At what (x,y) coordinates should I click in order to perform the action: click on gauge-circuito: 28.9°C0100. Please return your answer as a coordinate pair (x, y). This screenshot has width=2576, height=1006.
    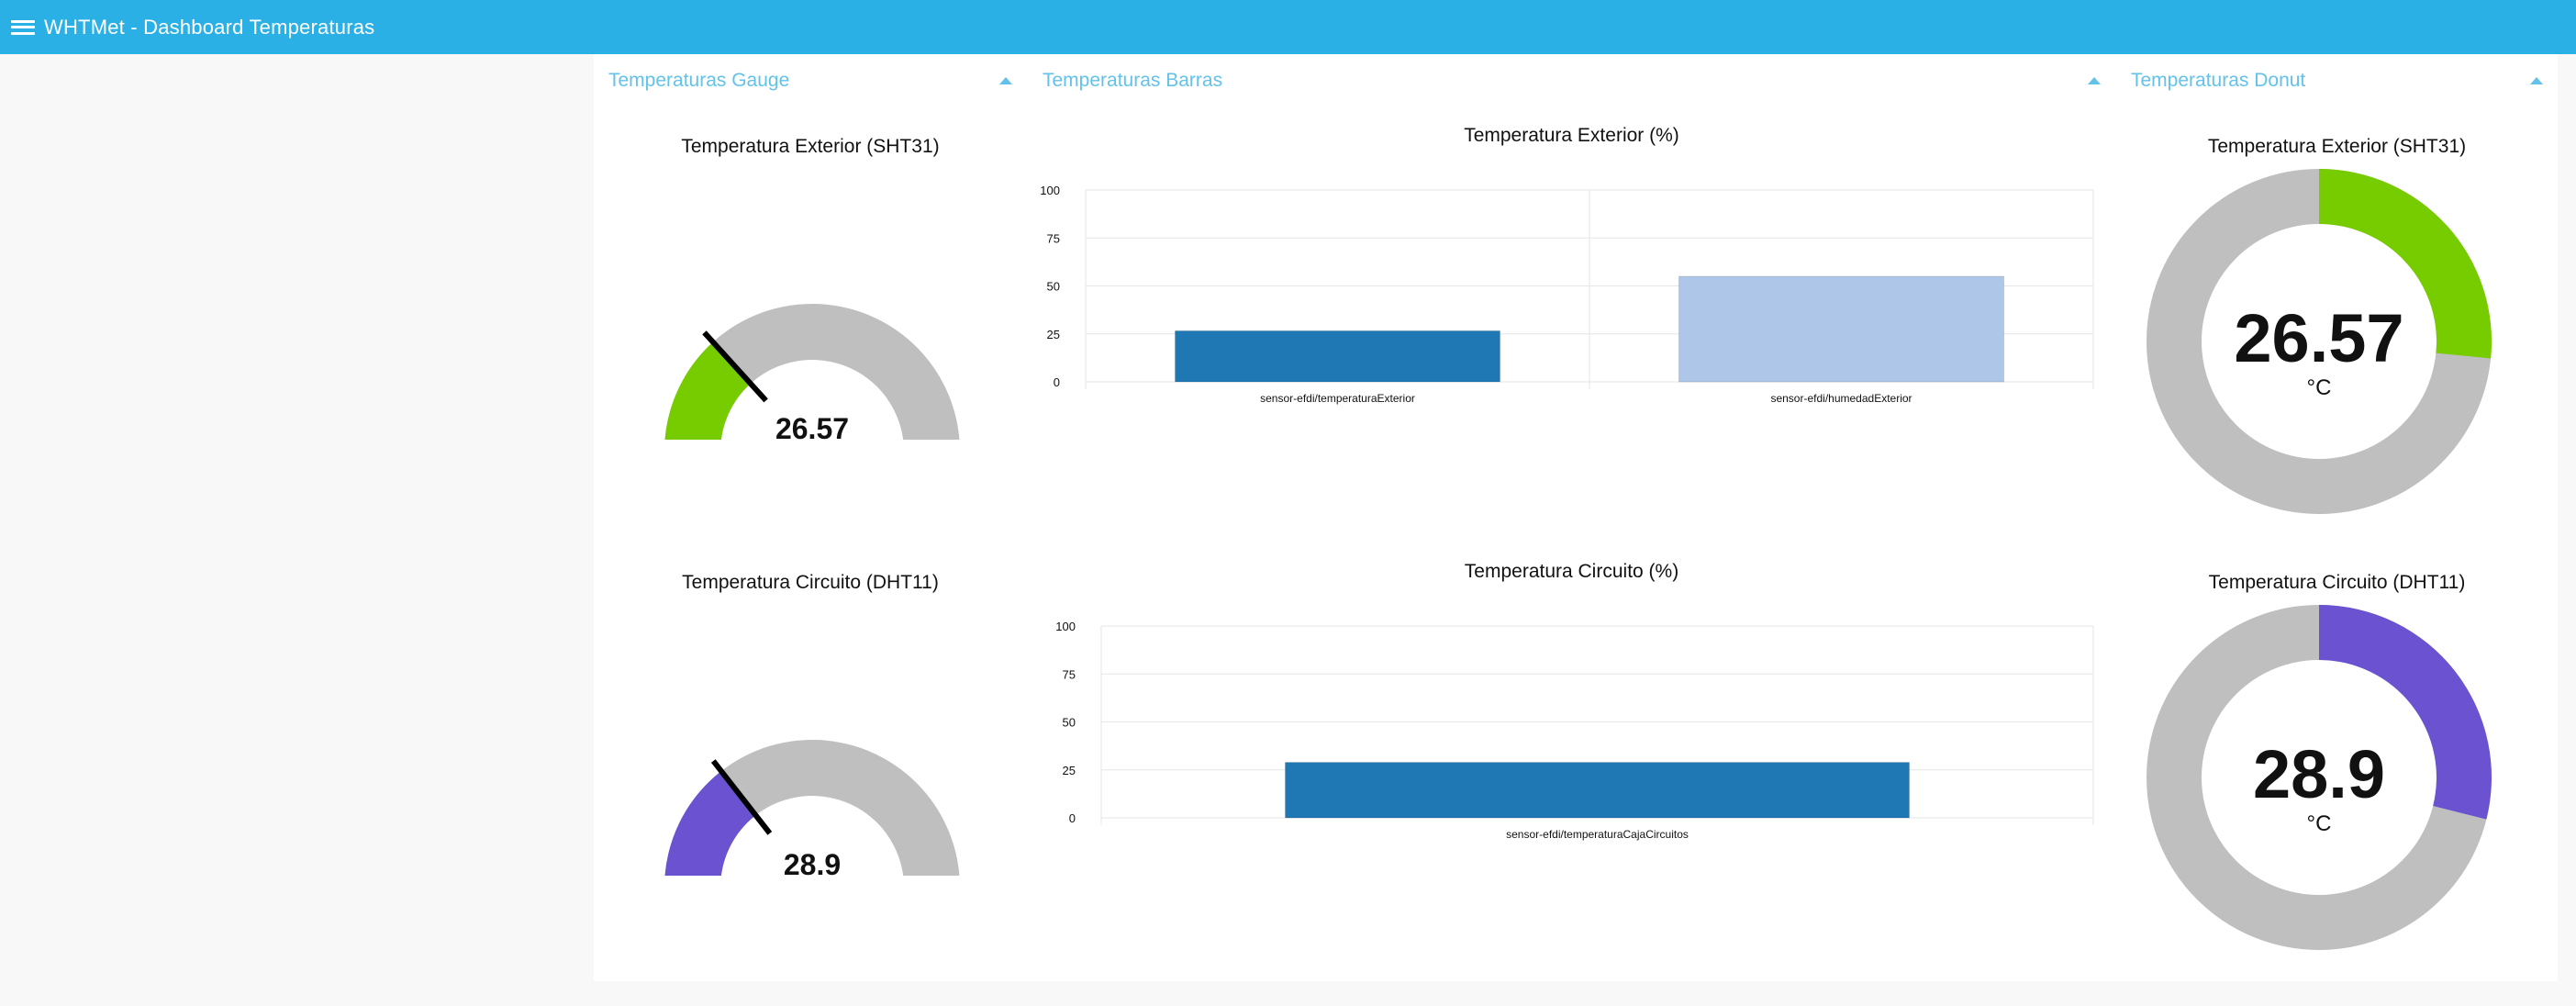
    Looking at the image, I should click on (812, 808).